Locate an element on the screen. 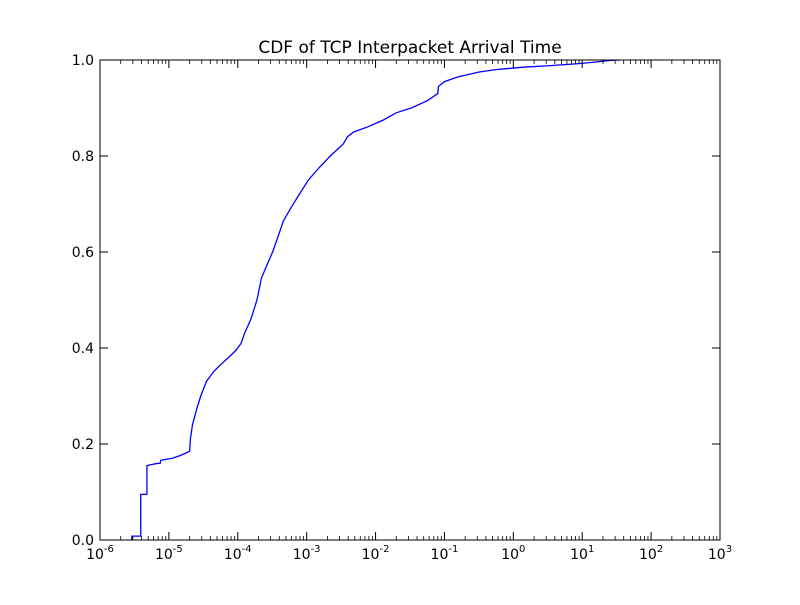 This screenshot has width=800, height=605. x-tick-label-exponent: 1 is located at coordinates (591, 549).